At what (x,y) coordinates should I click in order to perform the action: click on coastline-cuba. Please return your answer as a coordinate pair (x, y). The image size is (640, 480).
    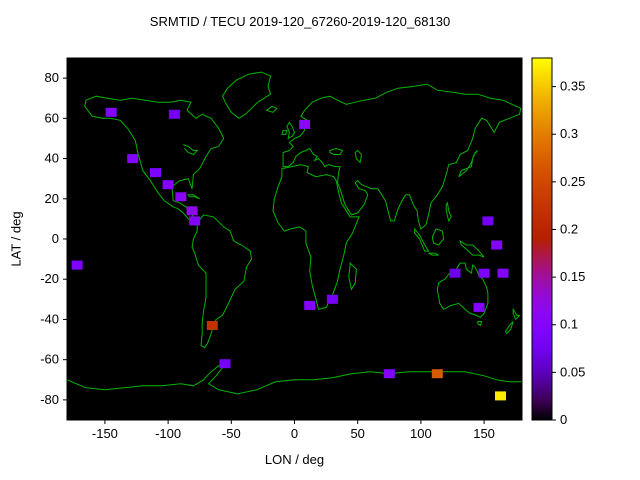
    Looking at the image, I should click on (193, 197).